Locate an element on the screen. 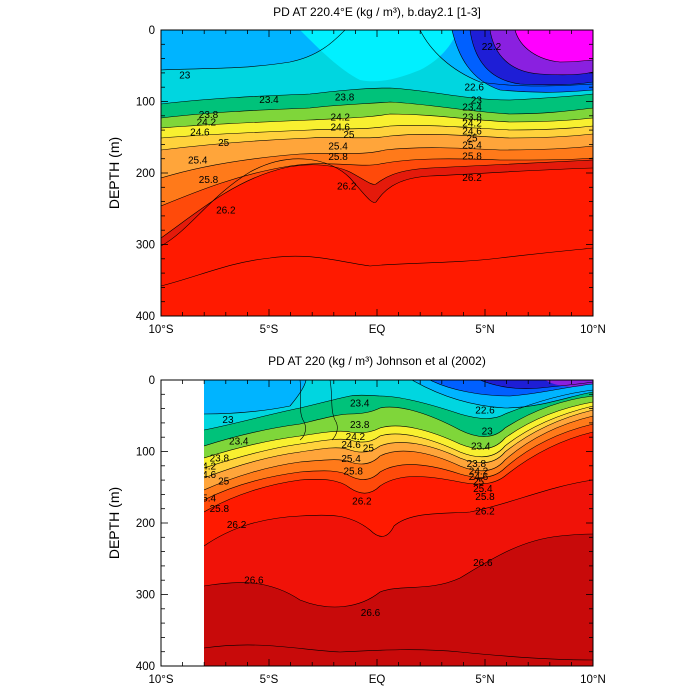 Image resolution: width=700 pixels, height=700 pixels. top-contour-label-text: 22.6 is located at coordinates (474, 88).